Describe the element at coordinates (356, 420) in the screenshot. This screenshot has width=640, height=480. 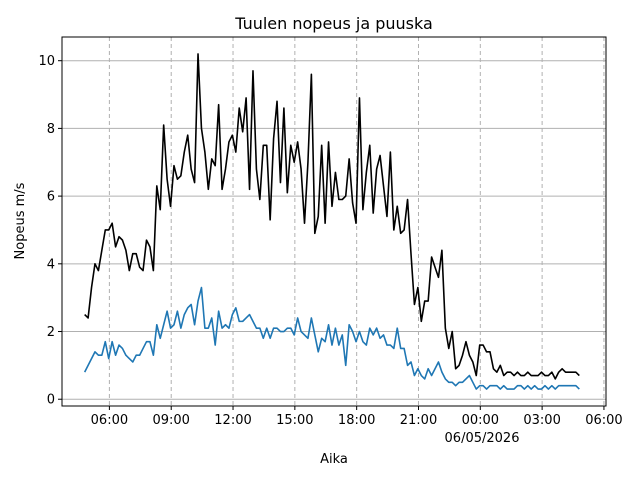
I see `x-tick-label: 18:00` at that location.